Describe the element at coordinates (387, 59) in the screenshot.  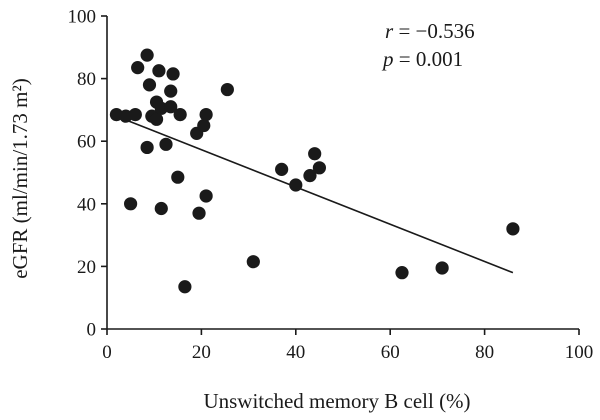
I see `p-symbol: p` at that location.